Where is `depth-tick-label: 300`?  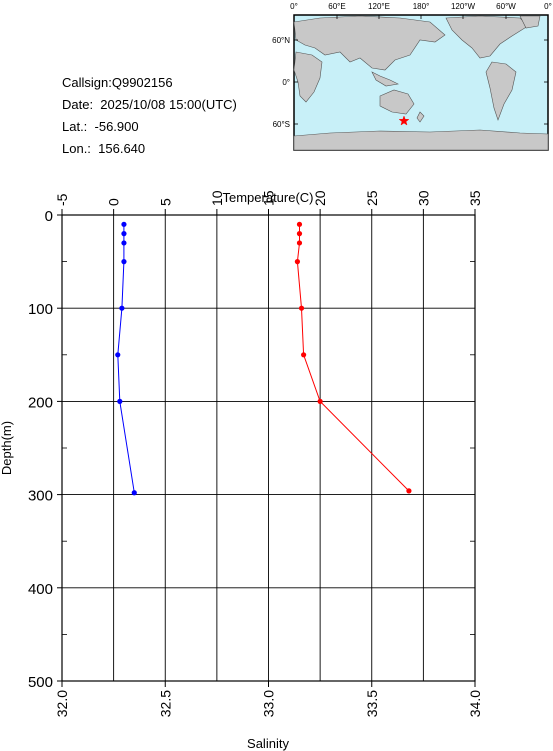 depth-tick-label: 300 is located at coordinates (40, 496).